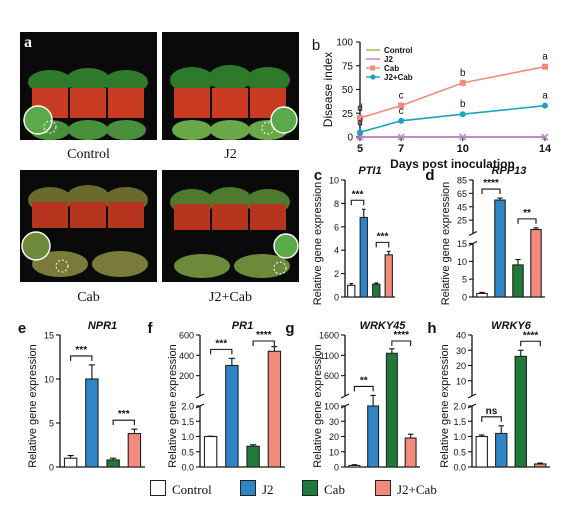 This screenshot has width=582, height=525. I want to click on y-tick-label-c: 4, so click(336, 251).